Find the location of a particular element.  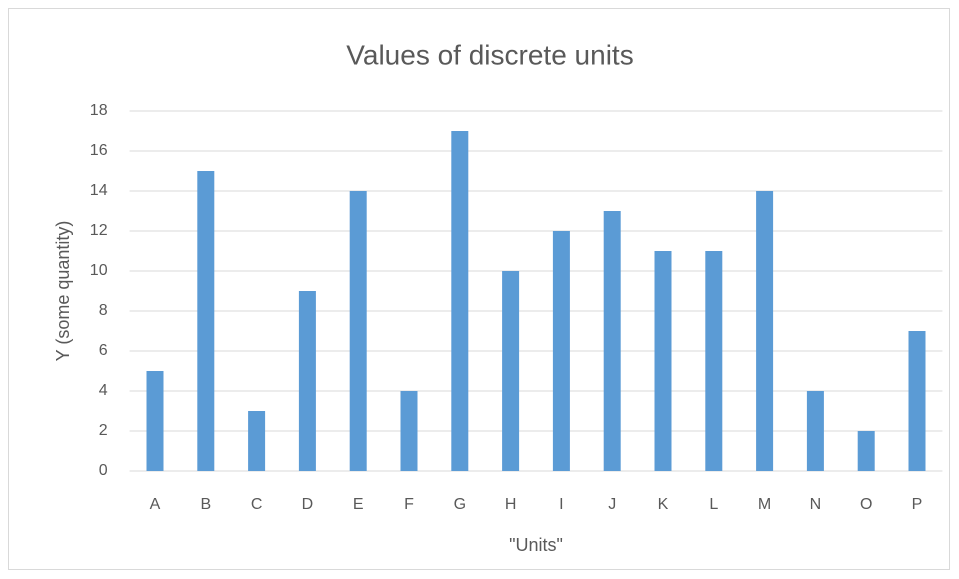

y-axis-label: Y (some quantity) is located at coordinates (63, 291).